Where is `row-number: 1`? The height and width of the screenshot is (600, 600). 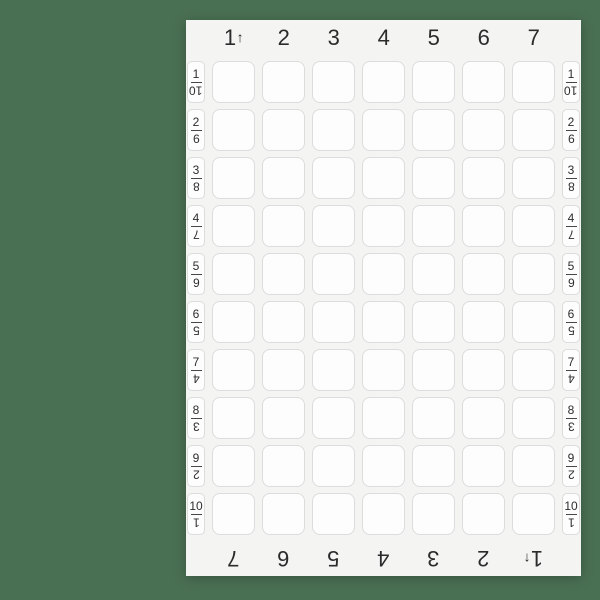
row-number: 1 is located at coordinates (571, 73).